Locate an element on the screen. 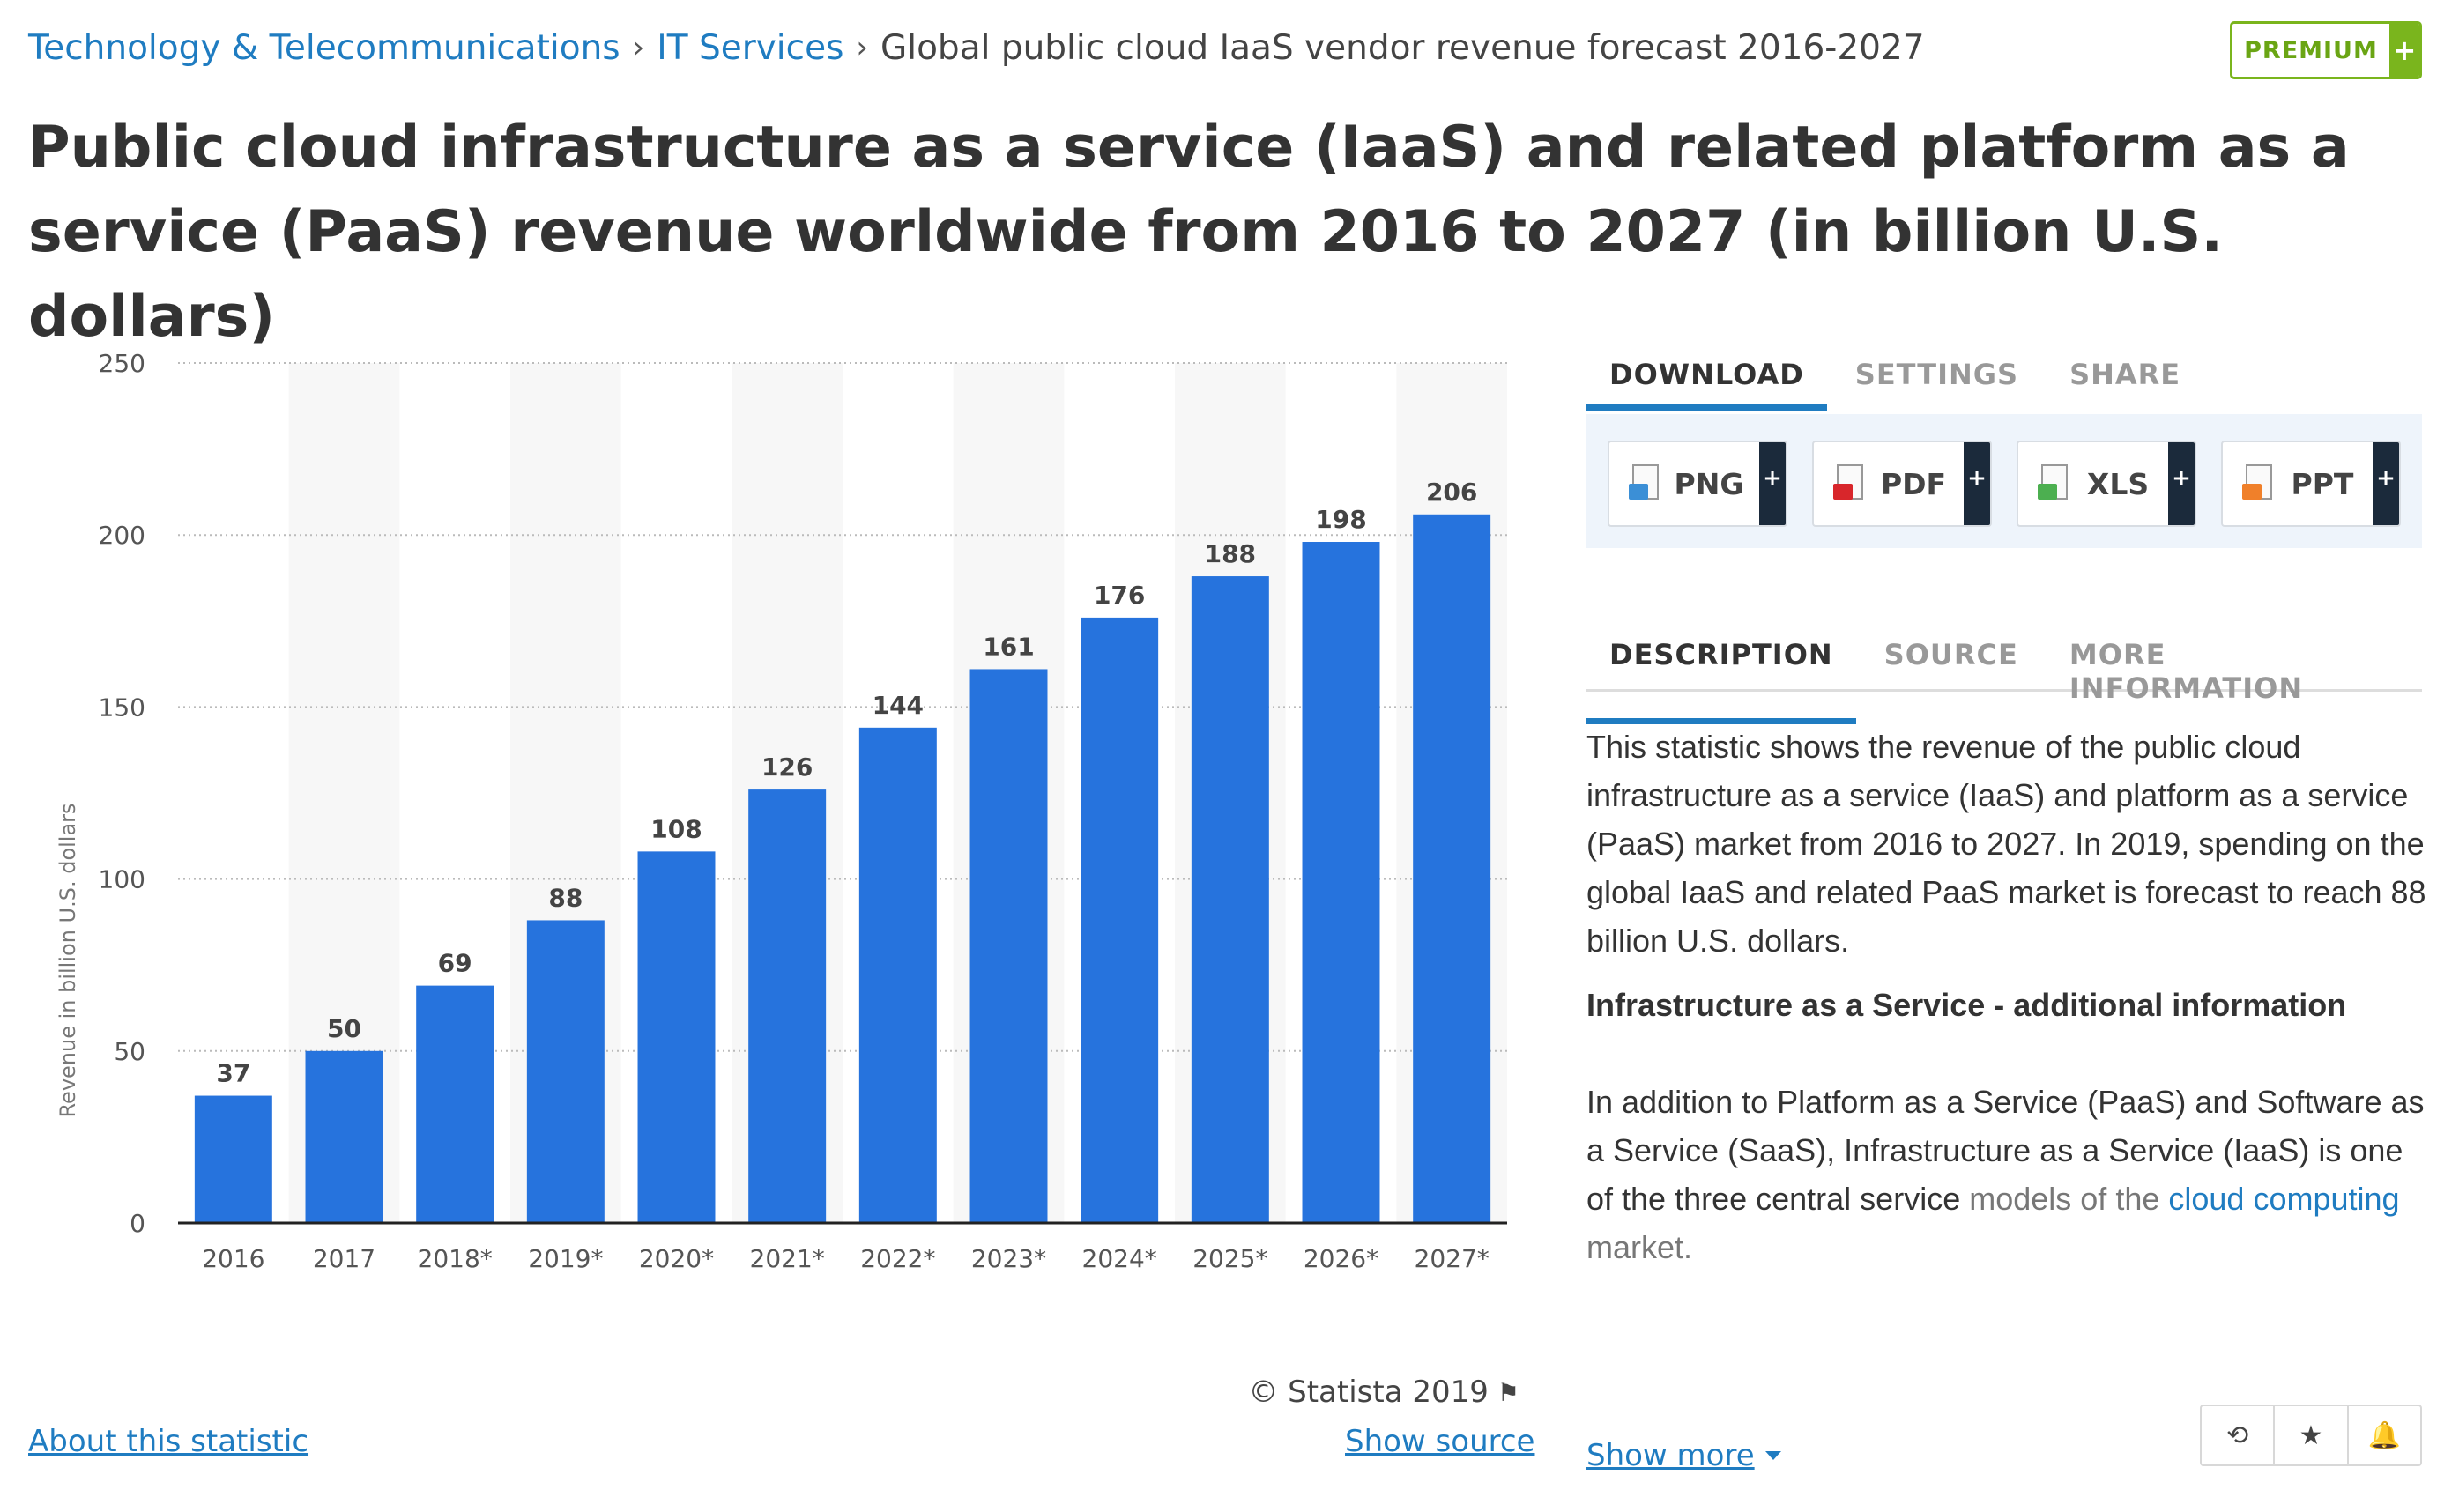  download-xls-button: XLS + is located at coordinates (2106, 484).